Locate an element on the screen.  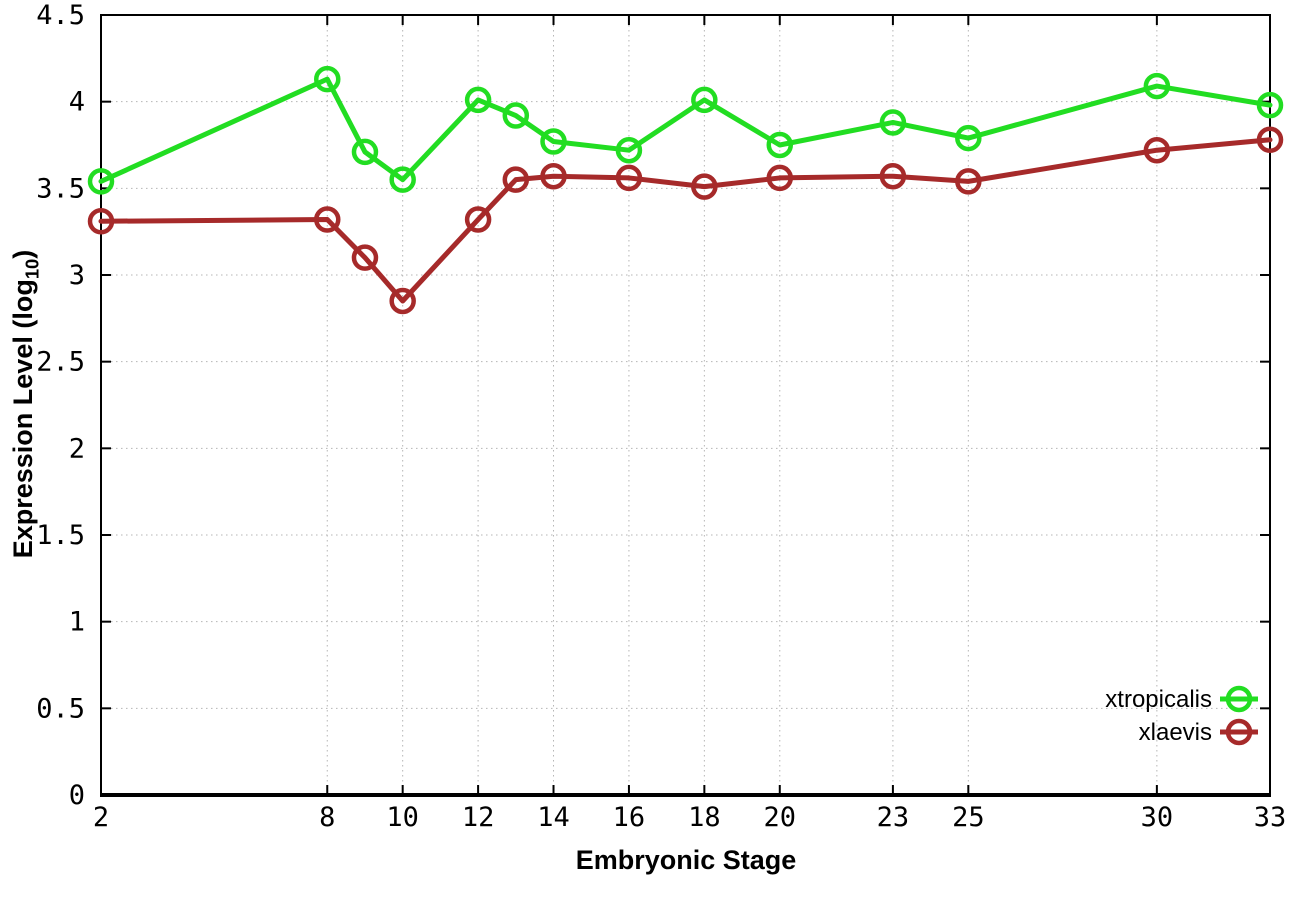
x-tick-label: 12 is located at coordinates (478, 817).